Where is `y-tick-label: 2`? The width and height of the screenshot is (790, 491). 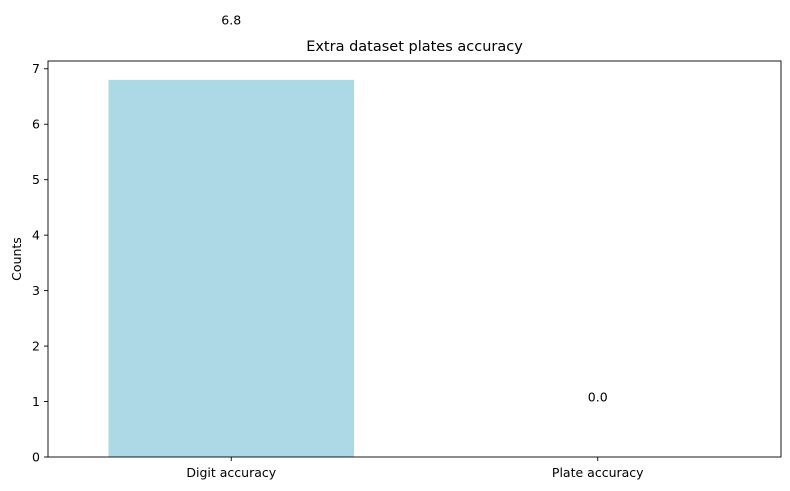
y-tick-label: 2 is located at coordinates (36, 345).